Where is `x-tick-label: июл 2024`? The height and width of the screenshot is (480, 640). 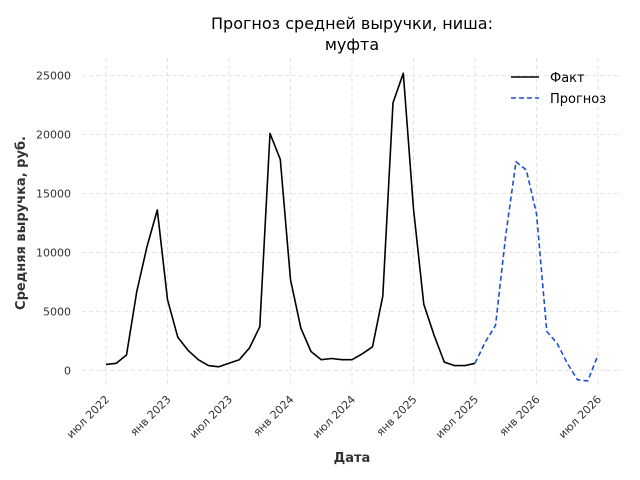
x-tick-label: июл 2024 is located at coordinates (334, 417).